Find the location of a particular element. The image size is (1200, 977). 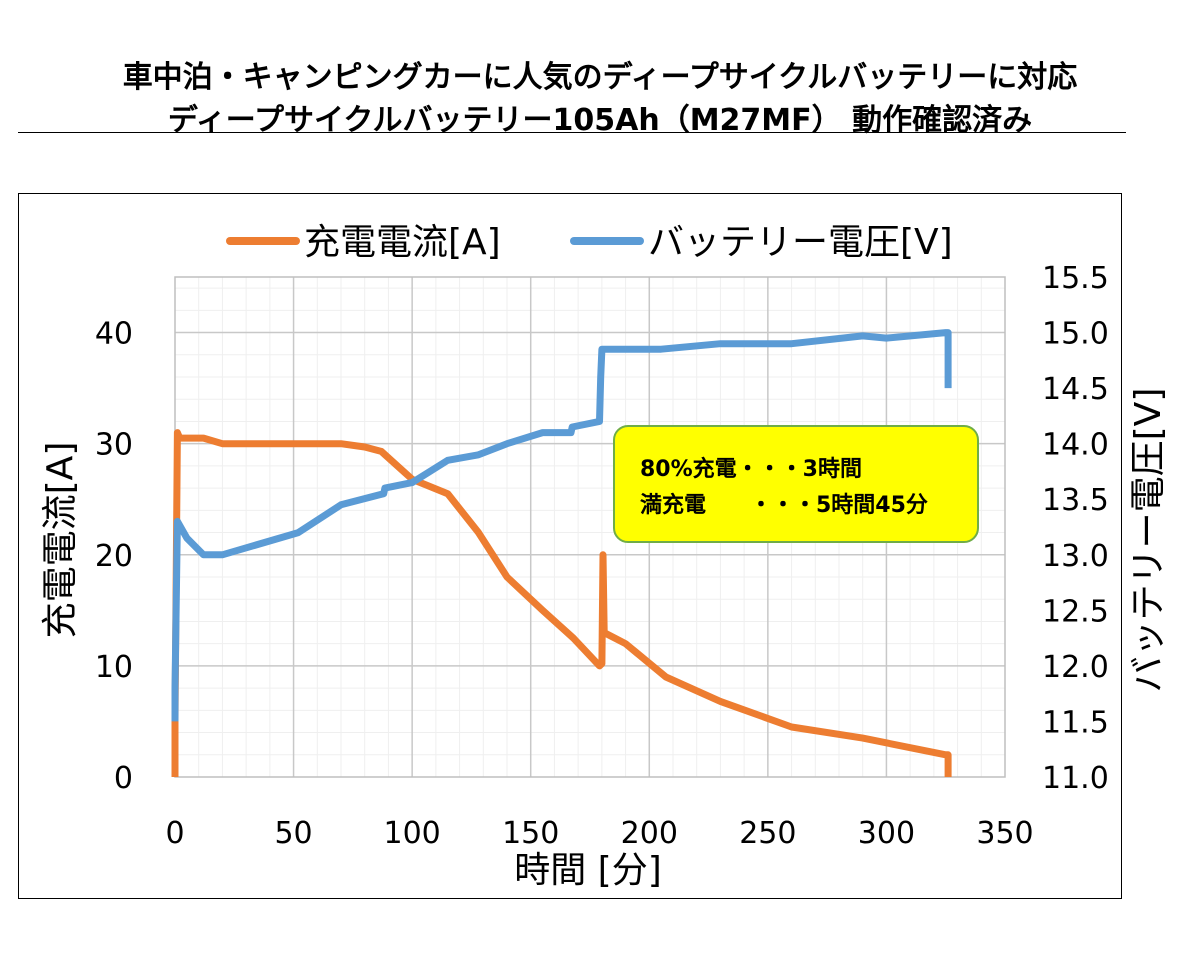

y-right-axis-title: バッテリー電圧[V] is located at coordinates (1148, 540).